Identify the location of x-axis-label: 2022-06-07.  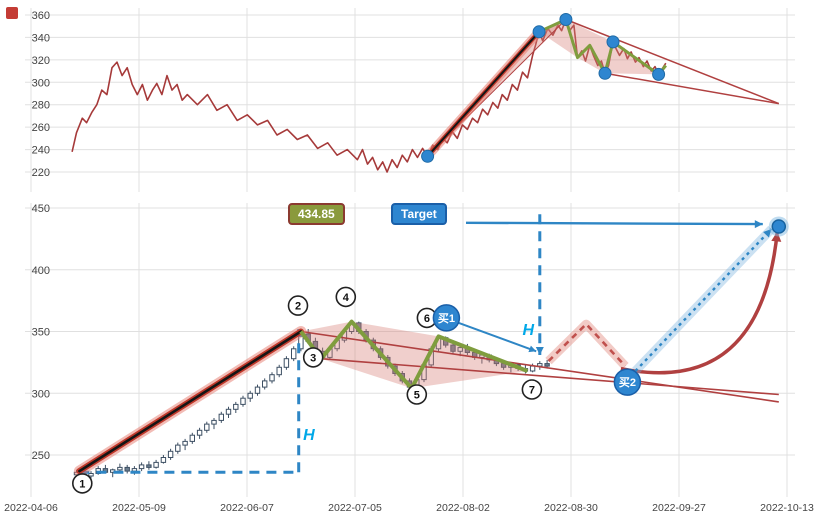
(247, 508).